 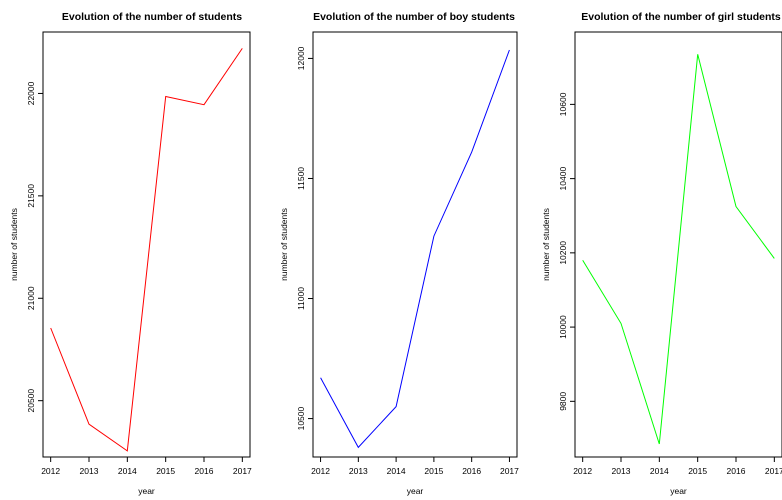 What do you see at coordinates (301, 178) in the screenshot?
I see `y-tick-label: 11500` at bounding box center [301, 178].